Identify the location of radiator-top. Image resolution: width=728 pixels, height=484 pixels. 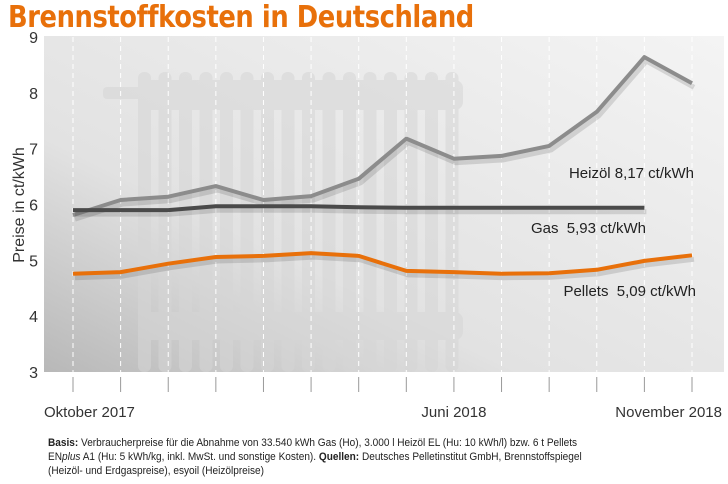
(300, 95).